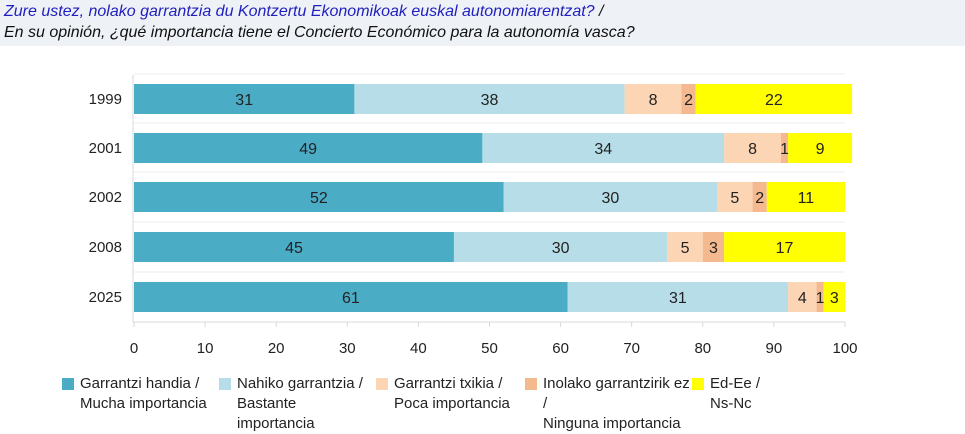  Describe the element at coordinates (735, 383) in the screenshot. I see `legend-label-line1: Ed-Ee /` at that location.